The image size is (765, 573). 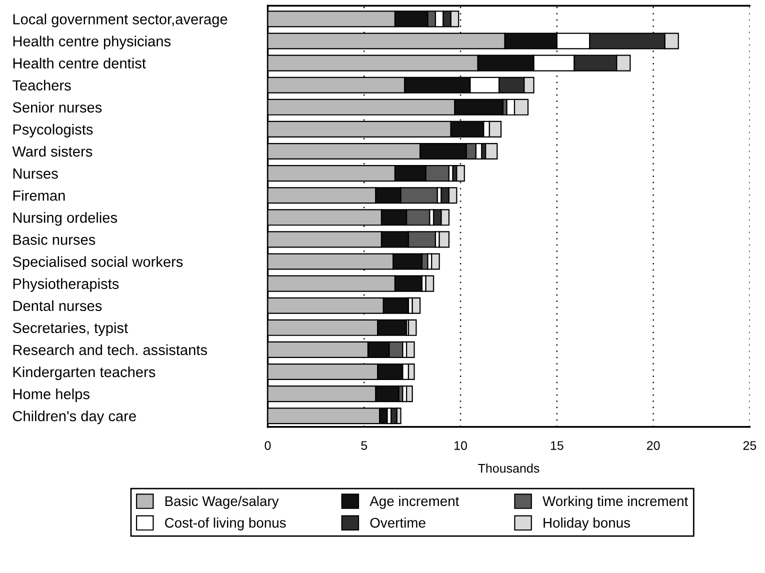 What do you see at coordinates (57, 107) in the screenshot?
I see `y-tick-label: Senior nurses` at bounding box center [57, 107].